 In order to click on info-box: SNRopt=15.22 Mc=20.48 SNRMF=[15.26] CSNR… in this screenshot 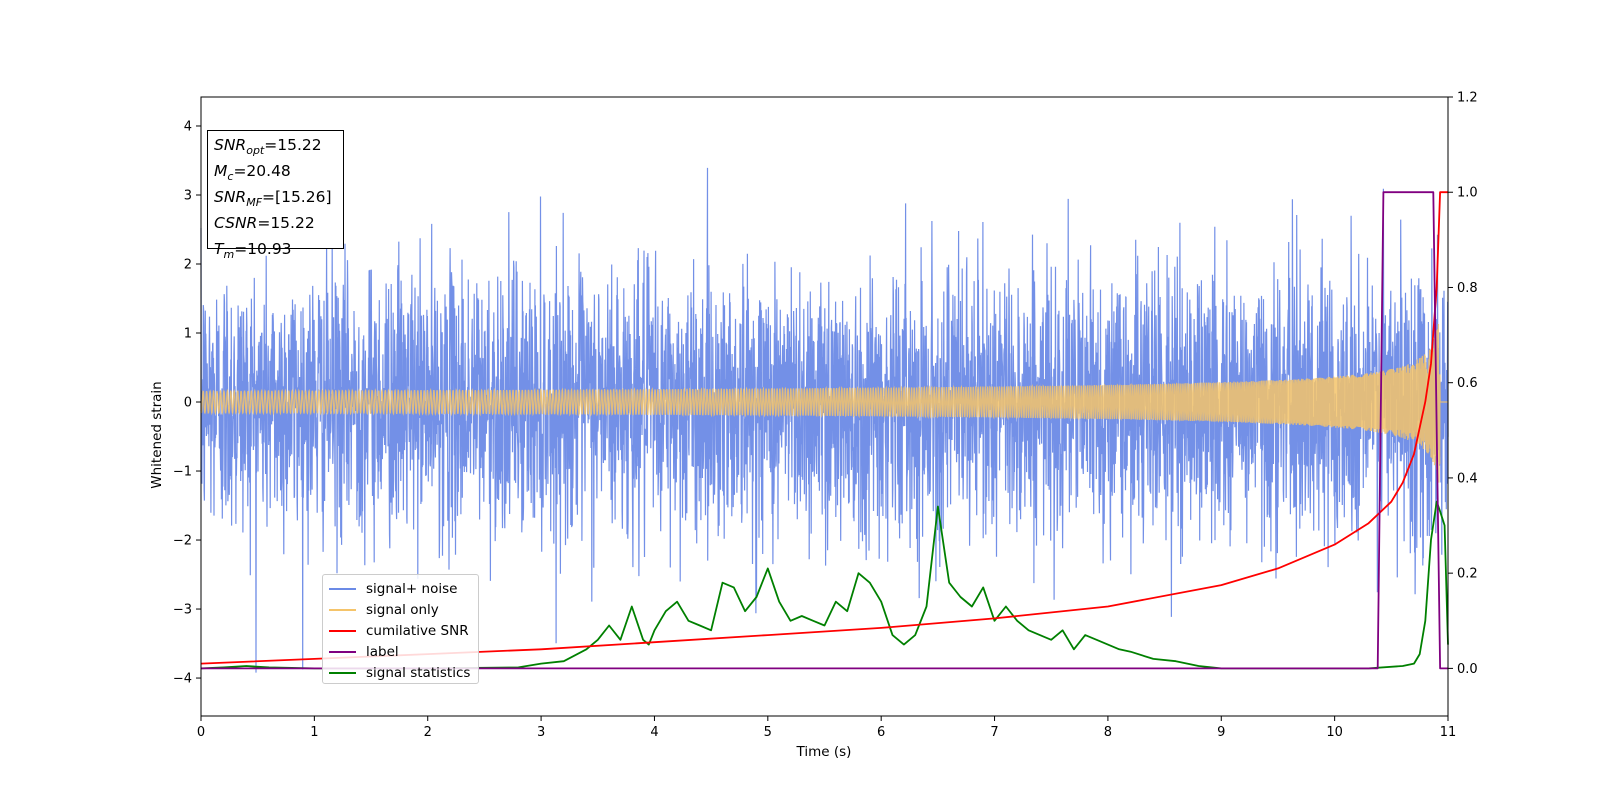, I will do `click(275, 195)`.